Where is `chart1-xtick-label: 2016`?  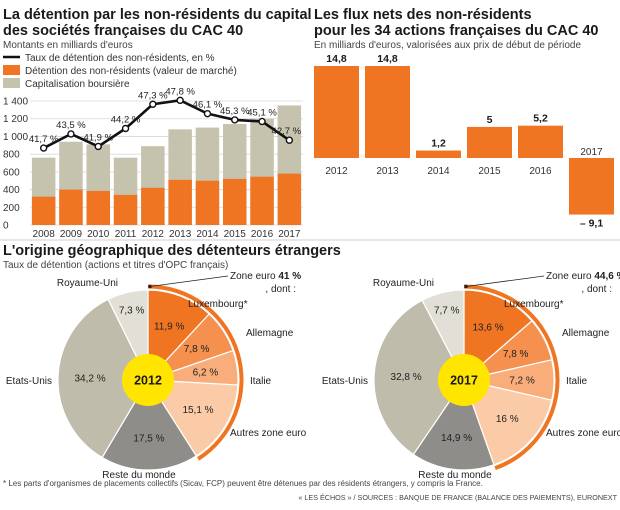 chart1-xtick-label: 2016 is located at coordinates (262, 234).